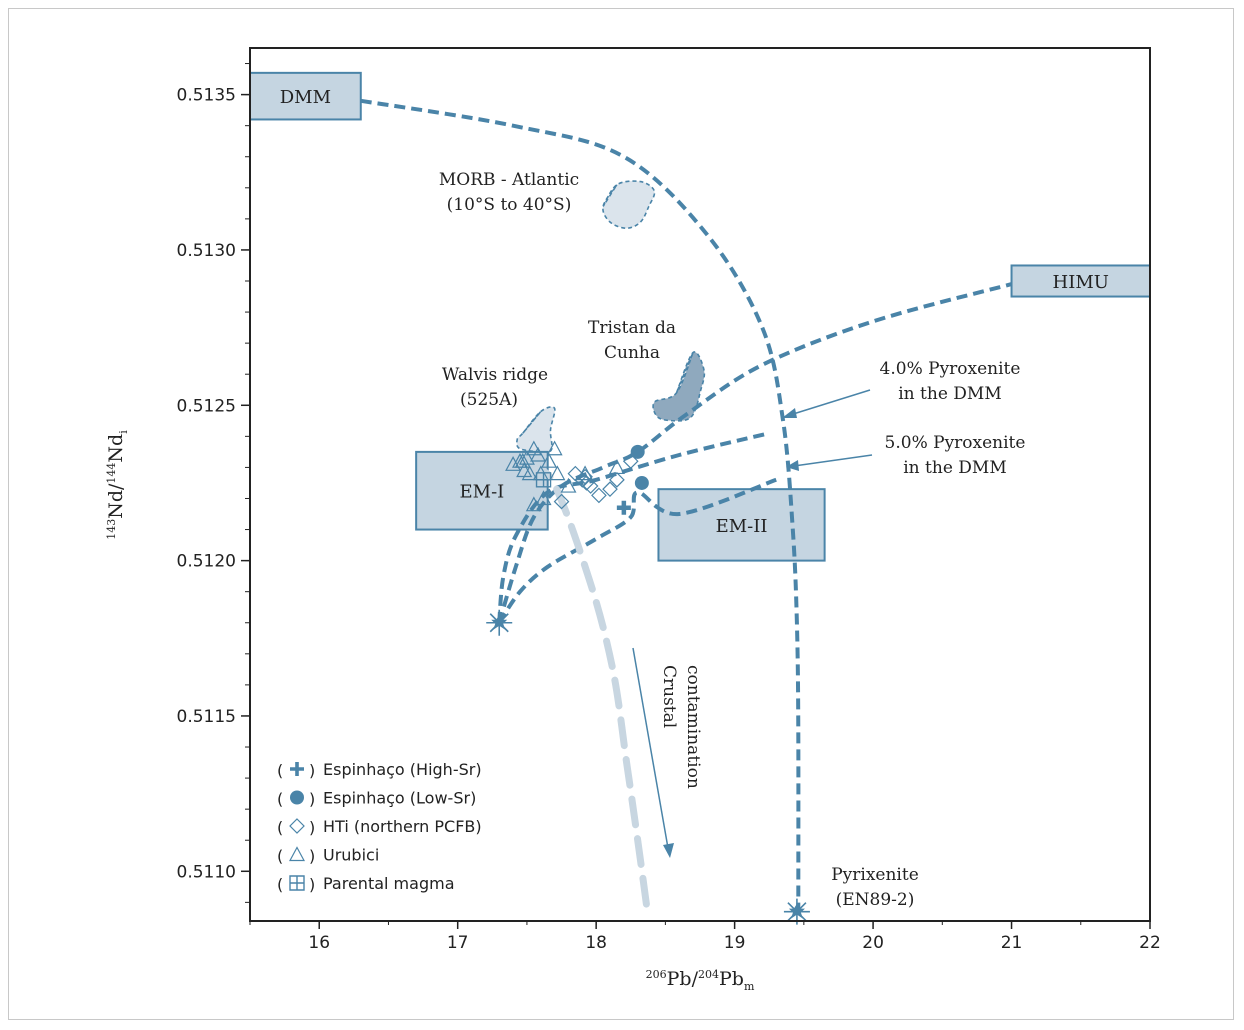 The width and height of the screenshot is (1244, 1030). I want to click on crustal-contamination-curve, so click(587, 691).